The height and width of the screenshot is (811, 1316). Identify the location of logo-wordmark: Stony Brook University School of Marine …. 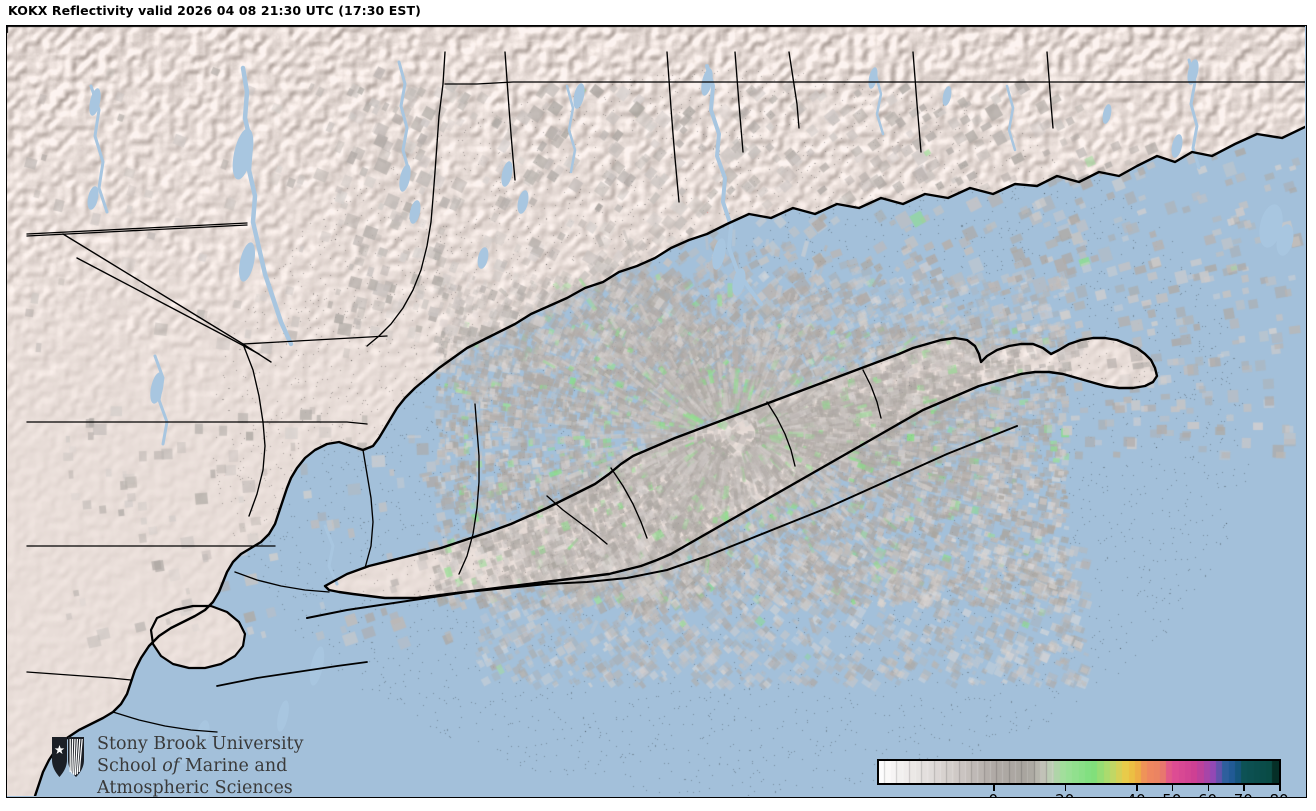
(200, 765).